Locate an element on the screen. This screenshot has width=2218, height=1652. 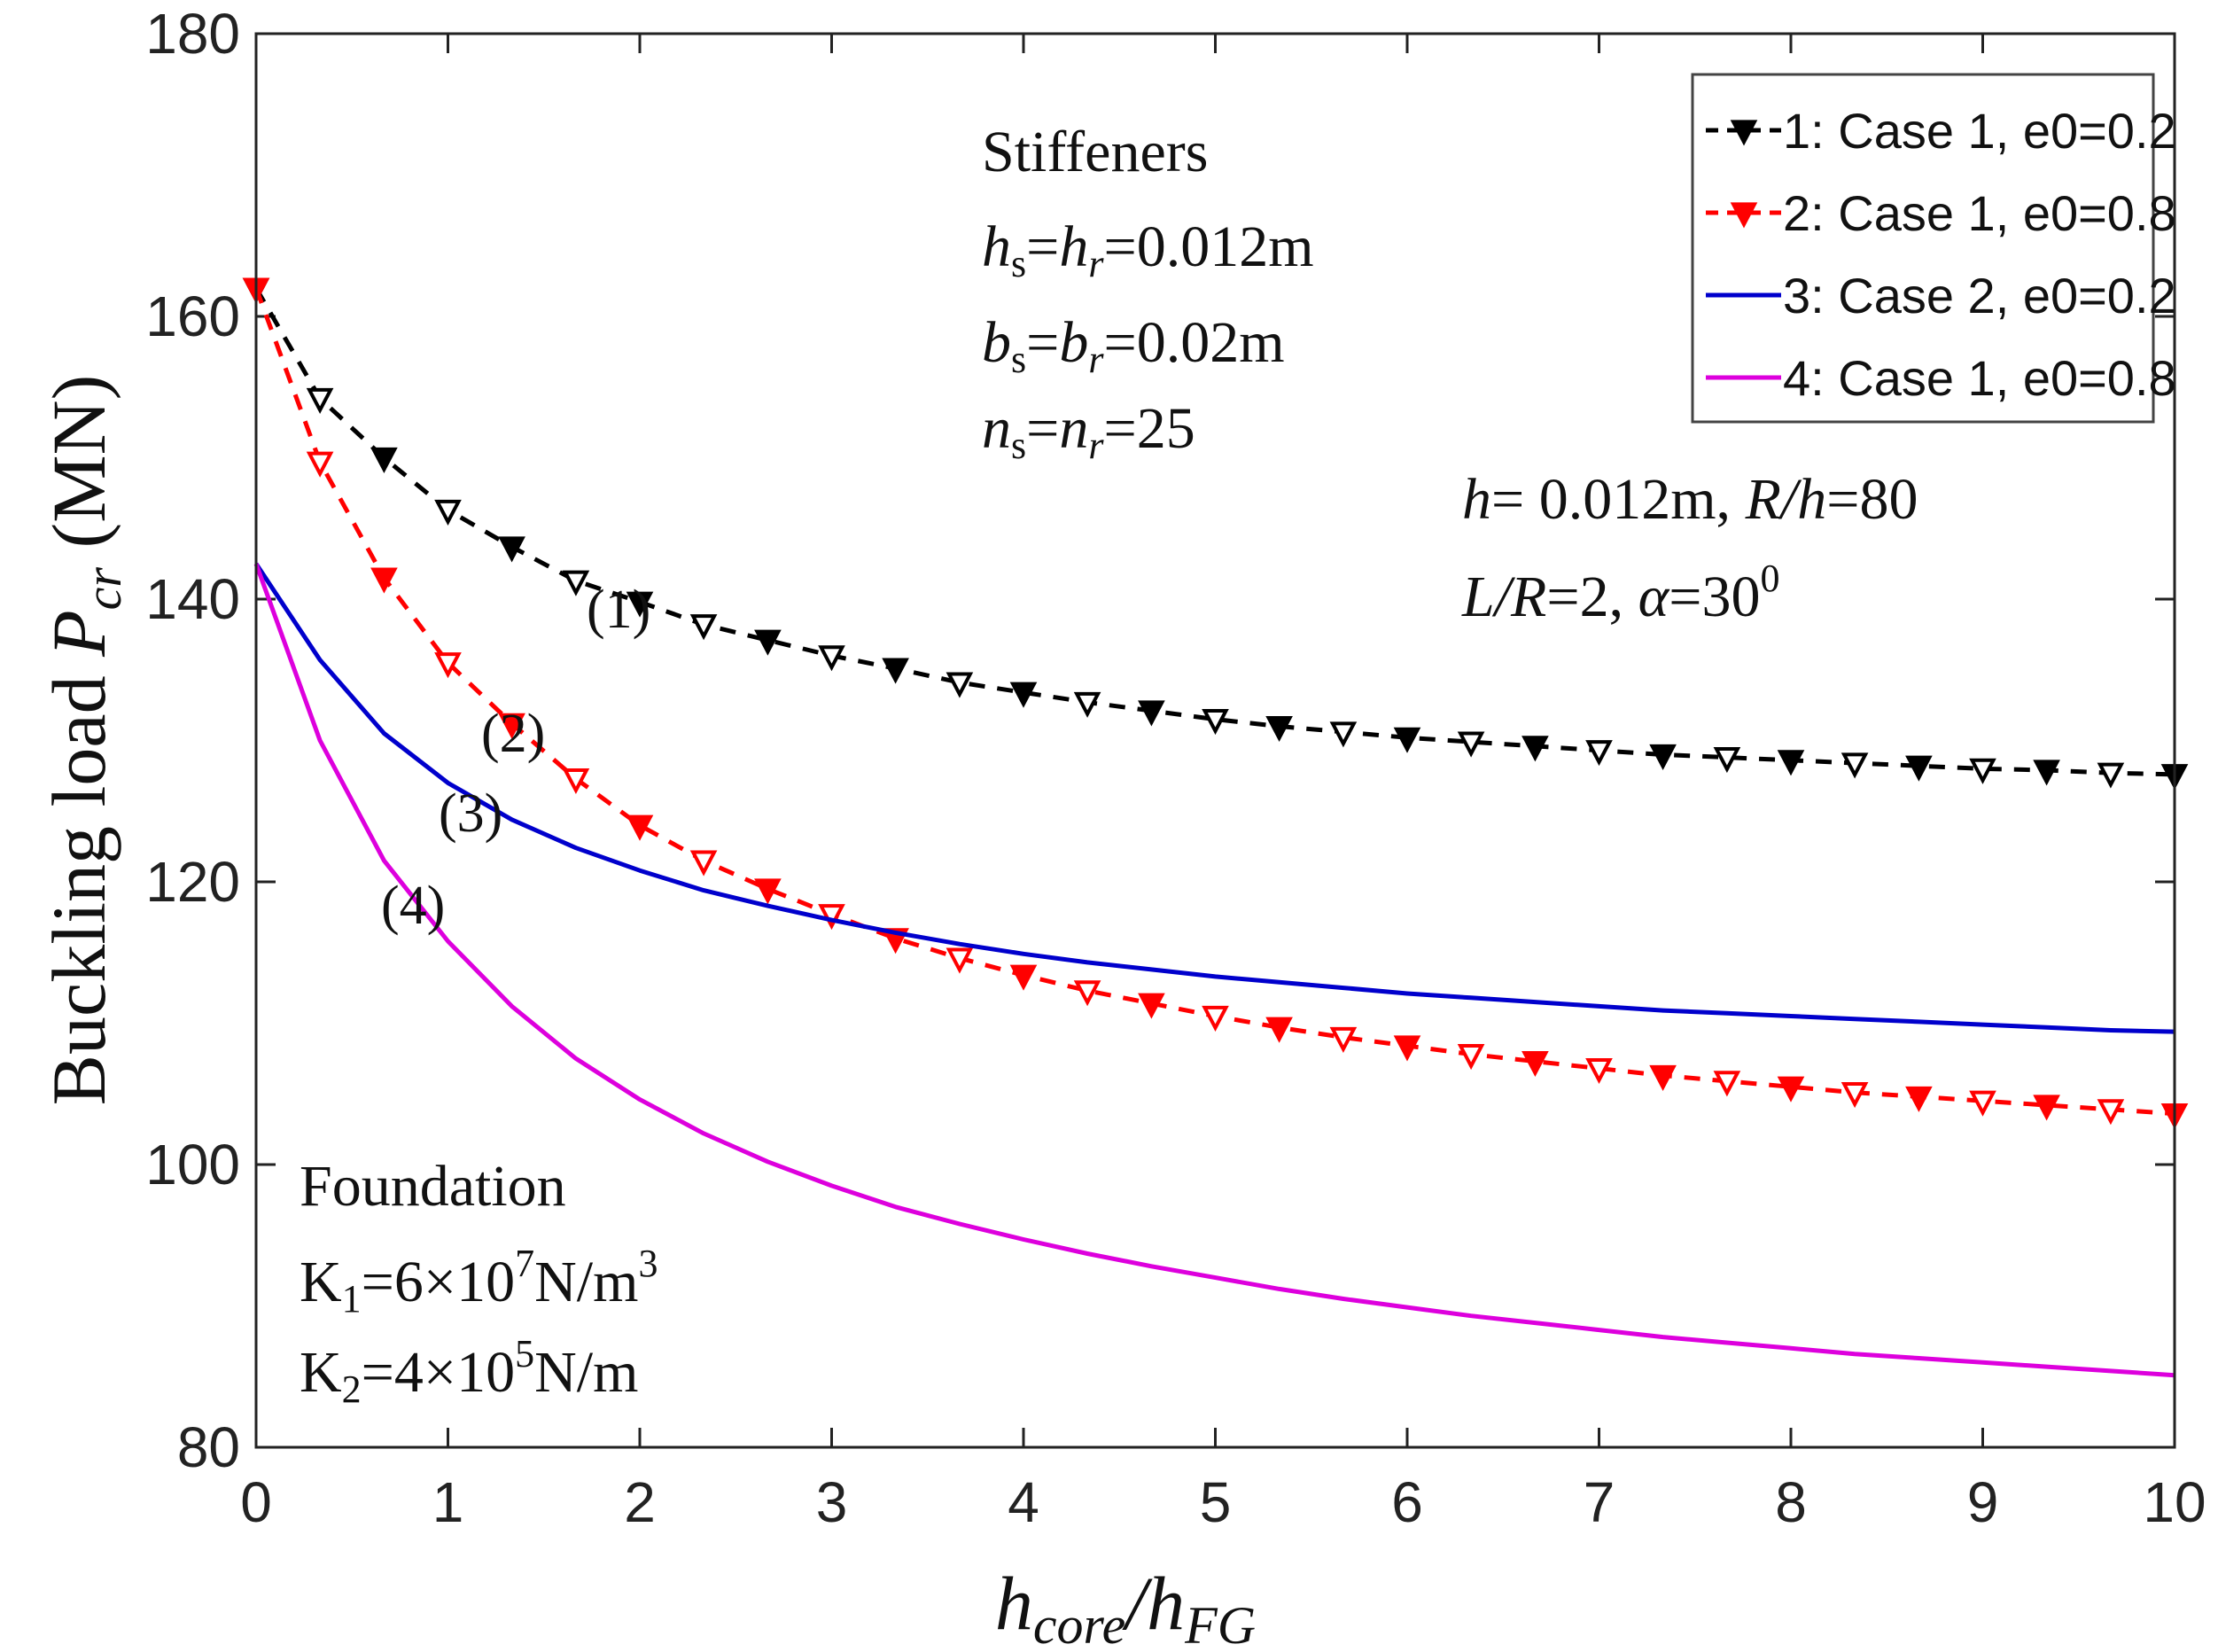
legend-item-1: 1: Case 1, e0=0.2 is located at coordinates (1941, 131).